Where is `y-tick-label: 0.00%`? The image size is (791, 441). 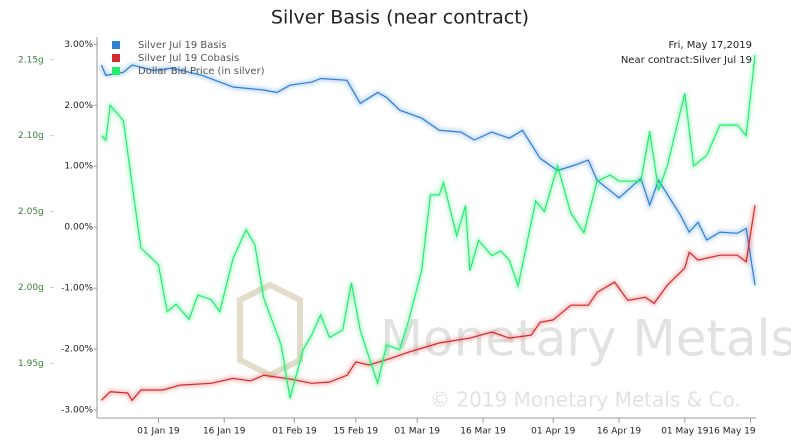 y-tick-label: 0.00% is located at coordinates (78, 228).